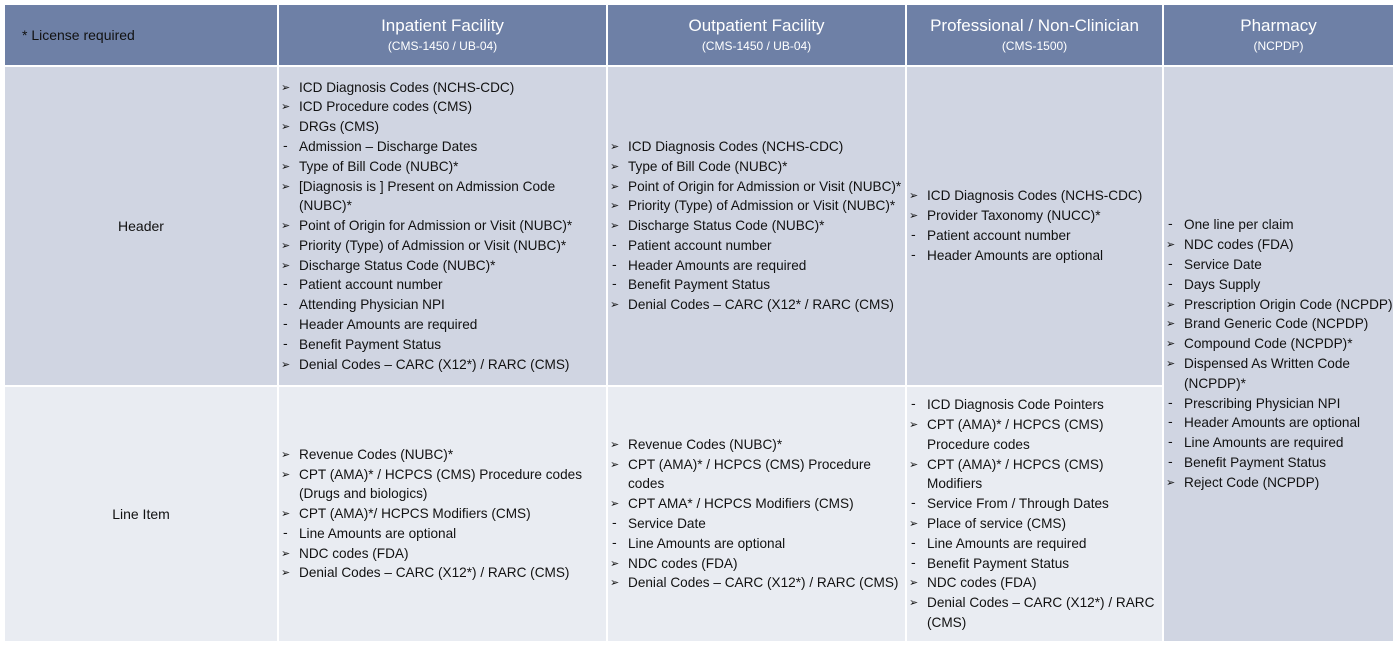 This screenshot has height=647, width=1396. I want to click on list-item: ➢ Reject Code (NCPDP), so click(1279, 483).